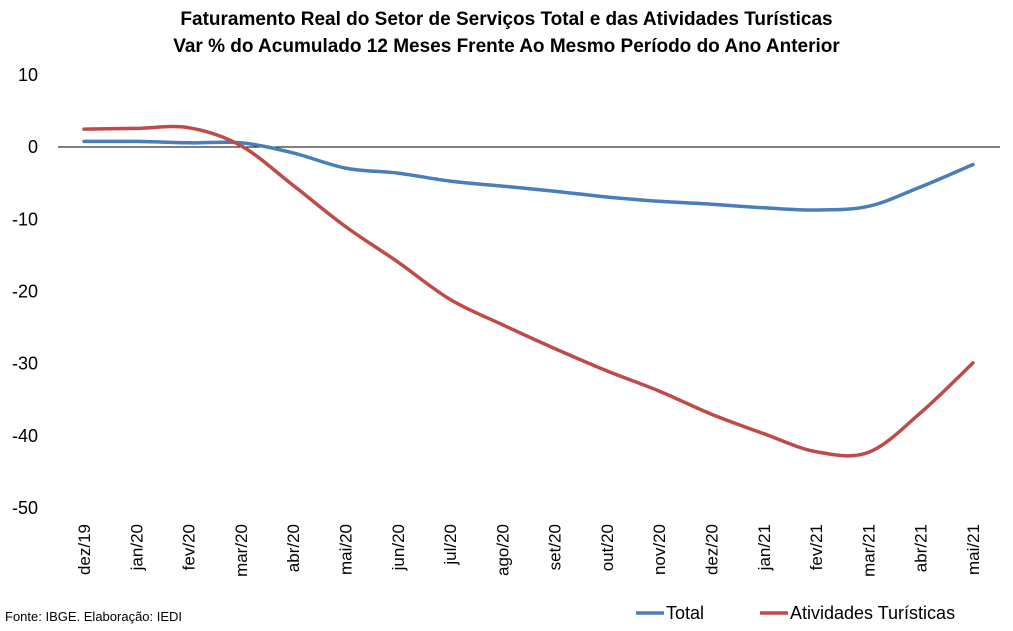  Describe the element at coordinates (293, 548) in the screenshot. I see `x-tick-label: abr/20` at that location.